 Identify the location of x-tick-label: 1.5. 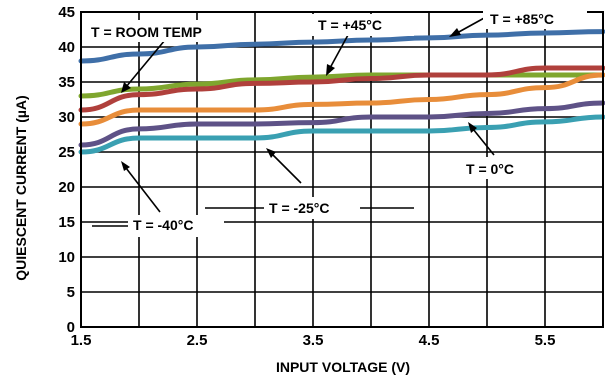
(81, 340).